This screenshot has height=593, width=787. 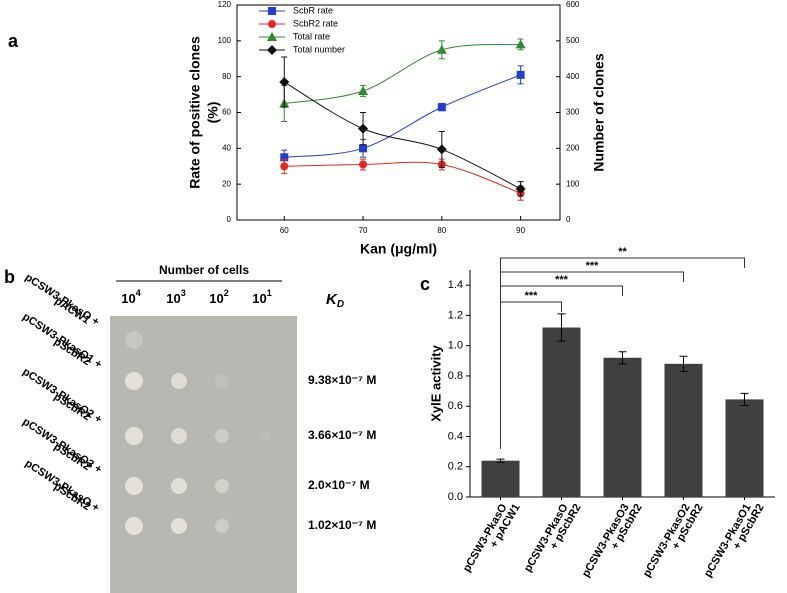 I want to click on plate, so click(x=203, y=454).